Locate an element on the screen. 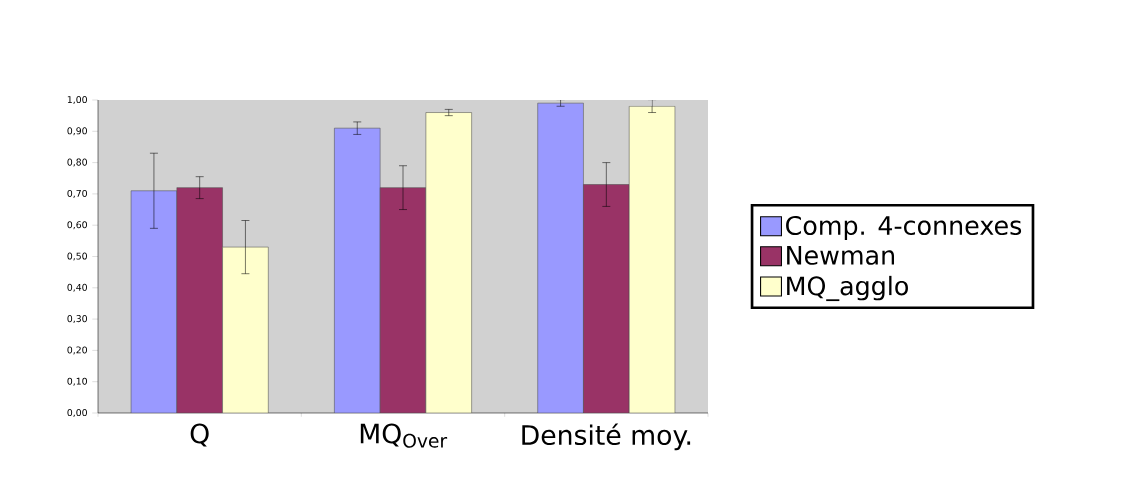 This screenshot has height=501, width=1130. y-tick-label: 1,00 is located at coordinates (77, 100).